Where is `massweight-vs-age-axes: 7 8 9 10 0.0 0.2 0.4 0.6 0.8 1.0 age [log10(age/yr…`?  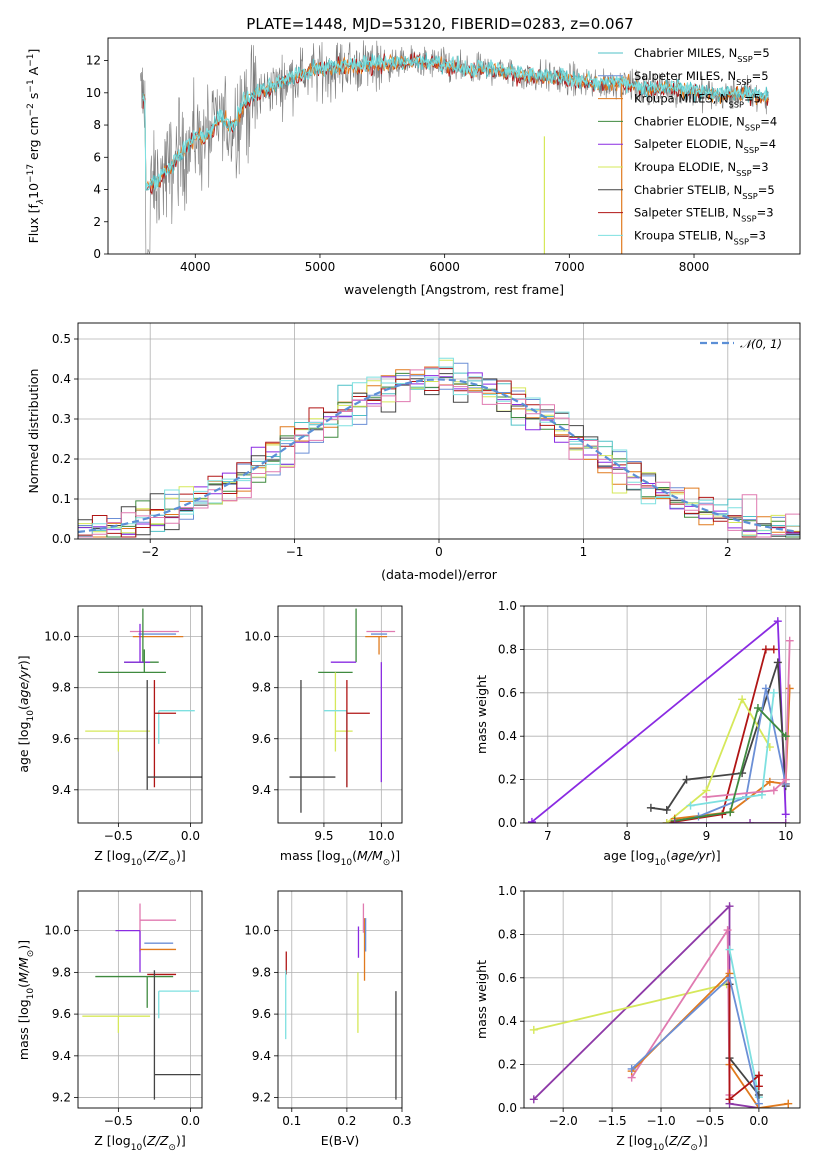
massweight-vs-age-axes: 7 8 9 10 0.0 0.2 0.4 0.6 0.8 1.0 age [log10(age/yr… is located at coordinates (637, 733).